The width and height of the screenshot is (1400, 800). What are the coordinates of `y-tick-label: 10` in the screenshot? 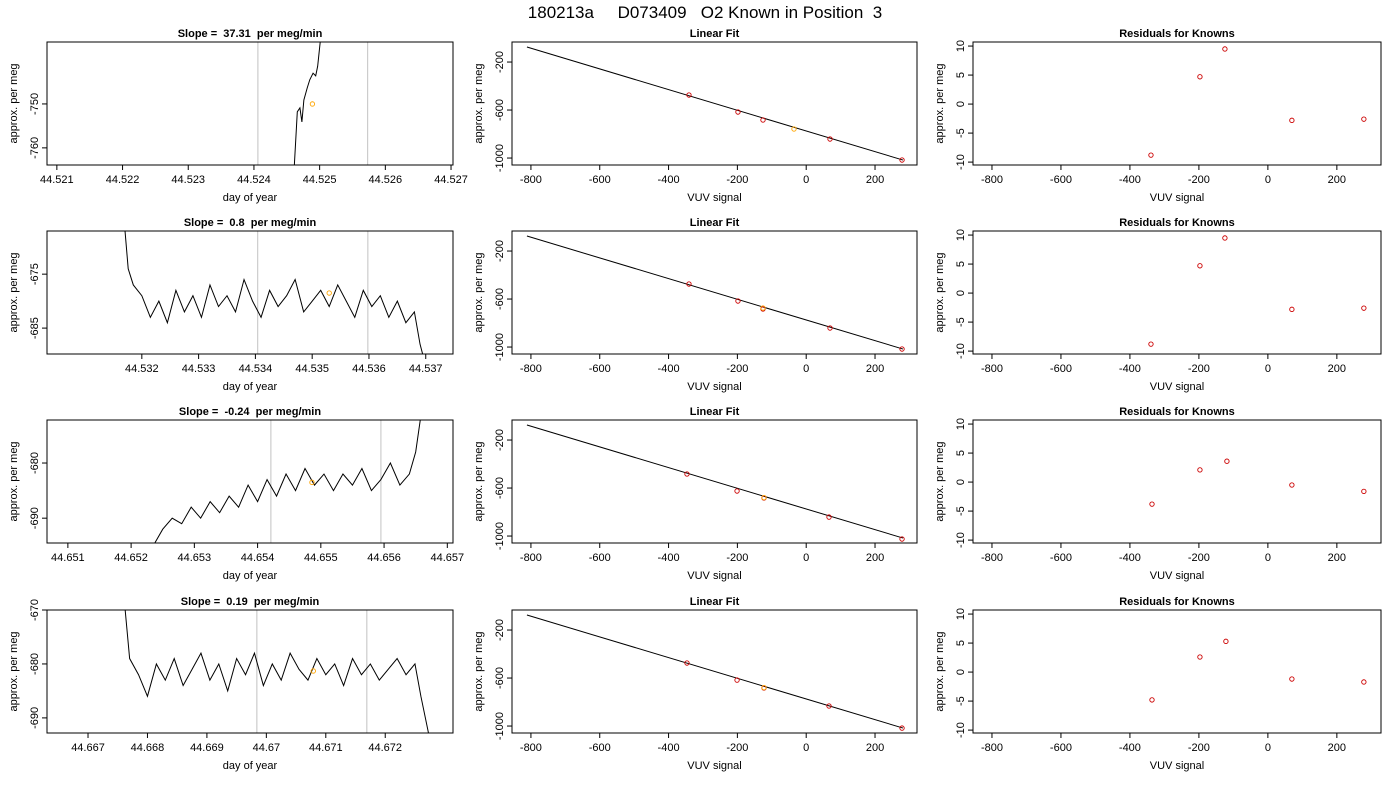 It's located at (961, 614).